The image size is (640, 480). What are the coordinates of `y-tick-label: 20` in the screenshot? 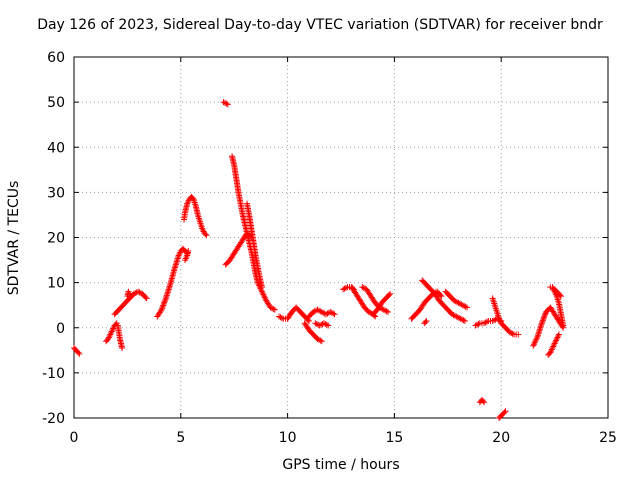 It's located at (56, 239).